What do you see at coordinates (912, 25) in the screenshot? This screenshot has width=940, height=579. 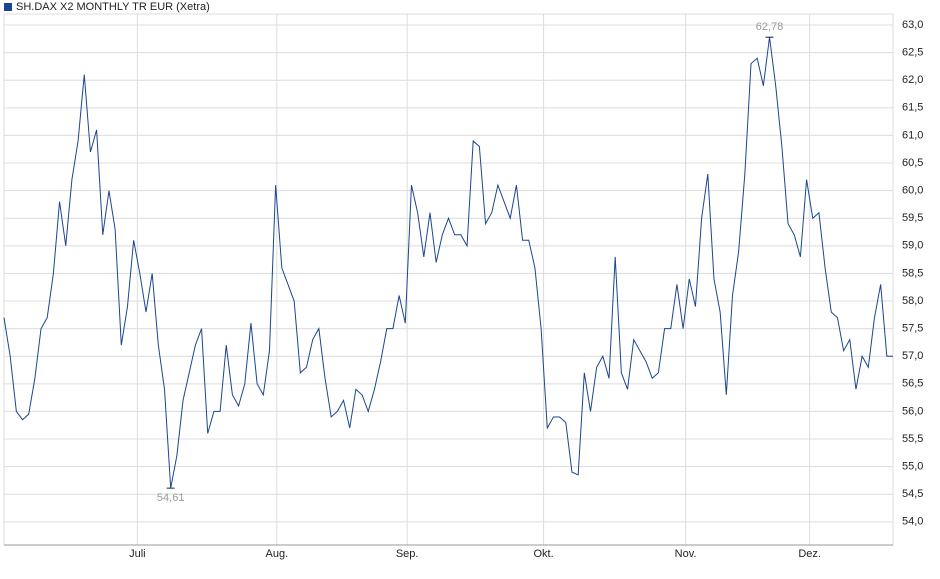 I see `y-tick-label: 63,0` at bounding box center [912, 25].